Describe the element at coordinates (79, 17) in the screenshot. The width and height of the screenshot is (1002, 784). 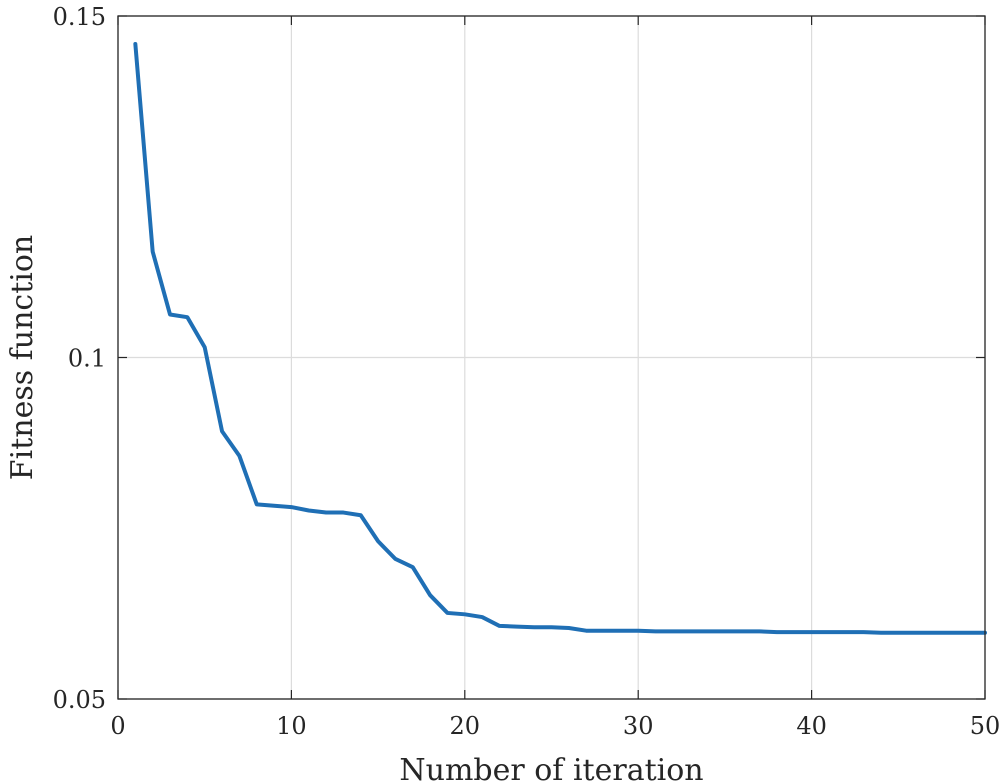
I see `y-tick-label: 0.15` at that location.